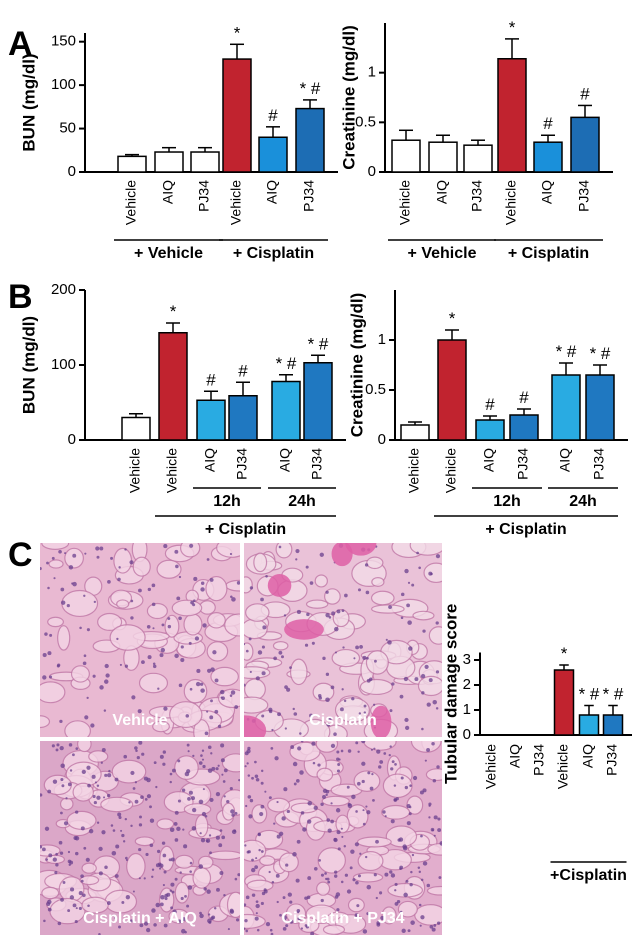 The height and width of the screenshot is (945, 641). Describe the element at coordinates (523, 464) in the screenshot. I see `x-tick-label: PJ34` at that location.